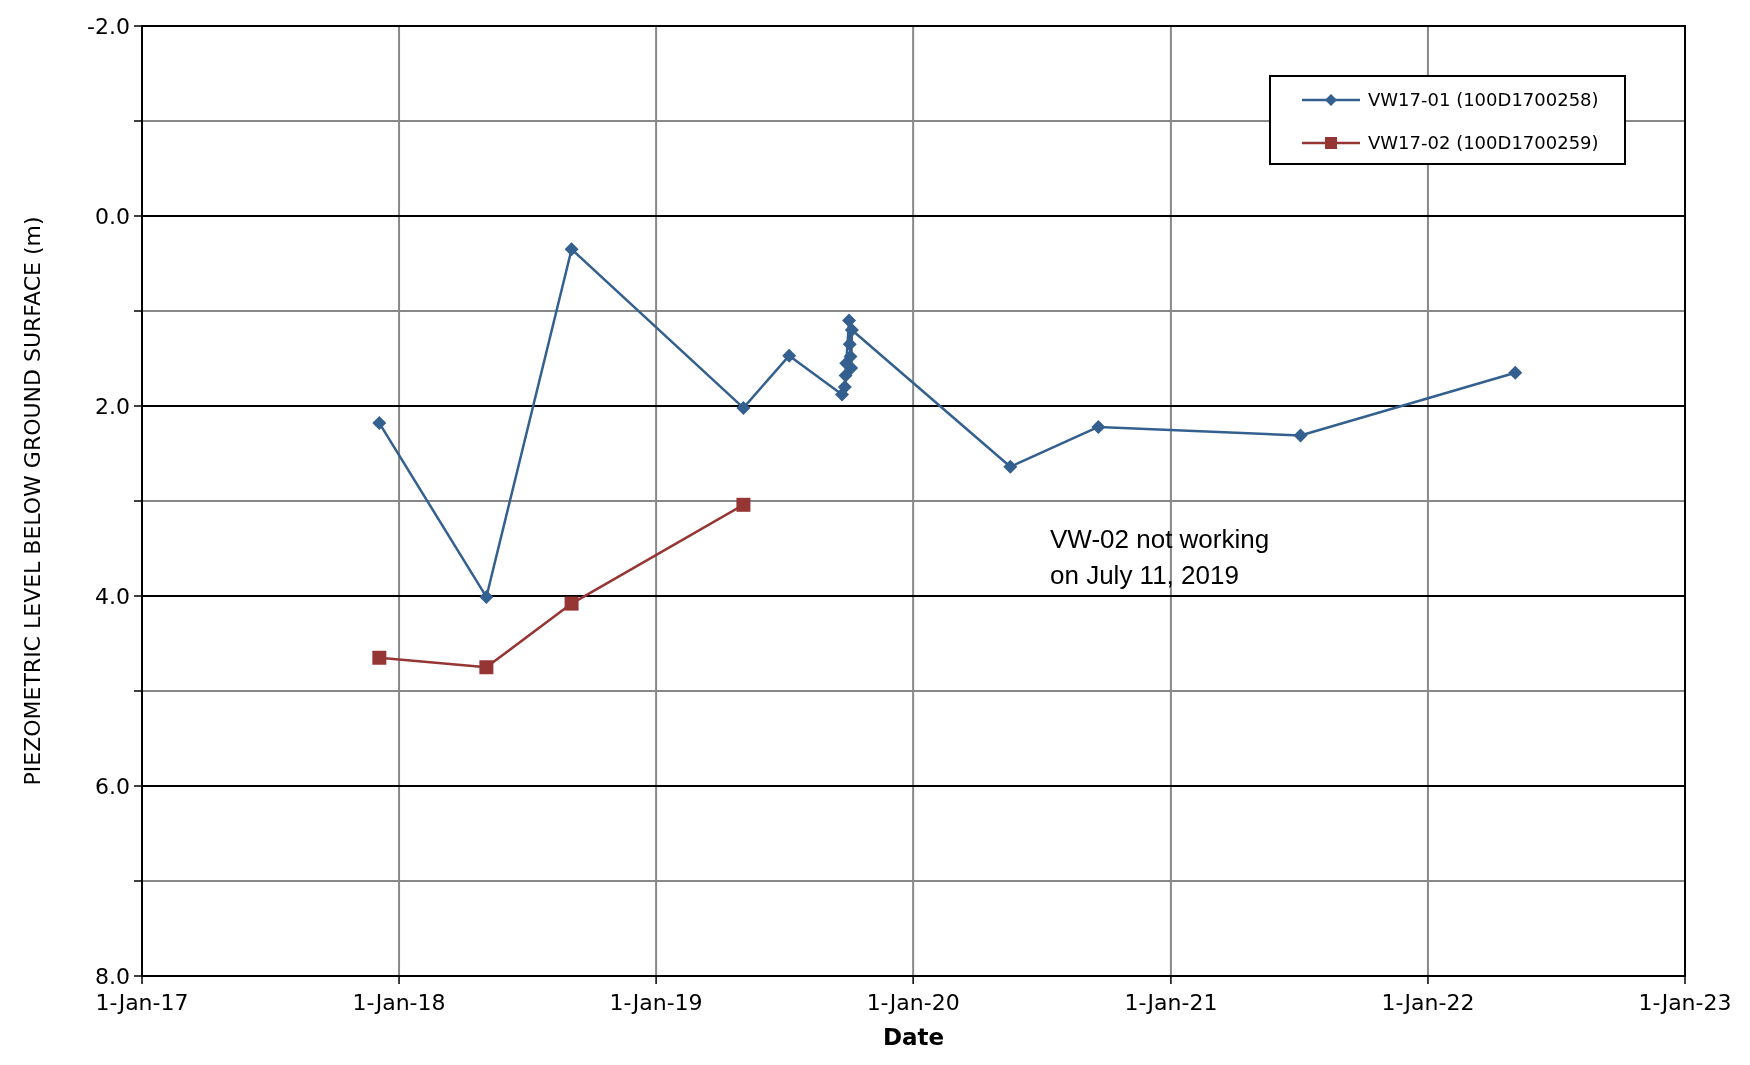 This screenshot has width=1750, height=1065. I want to click on x-tick-label: 1-Jan-19, so click(656, 1002).